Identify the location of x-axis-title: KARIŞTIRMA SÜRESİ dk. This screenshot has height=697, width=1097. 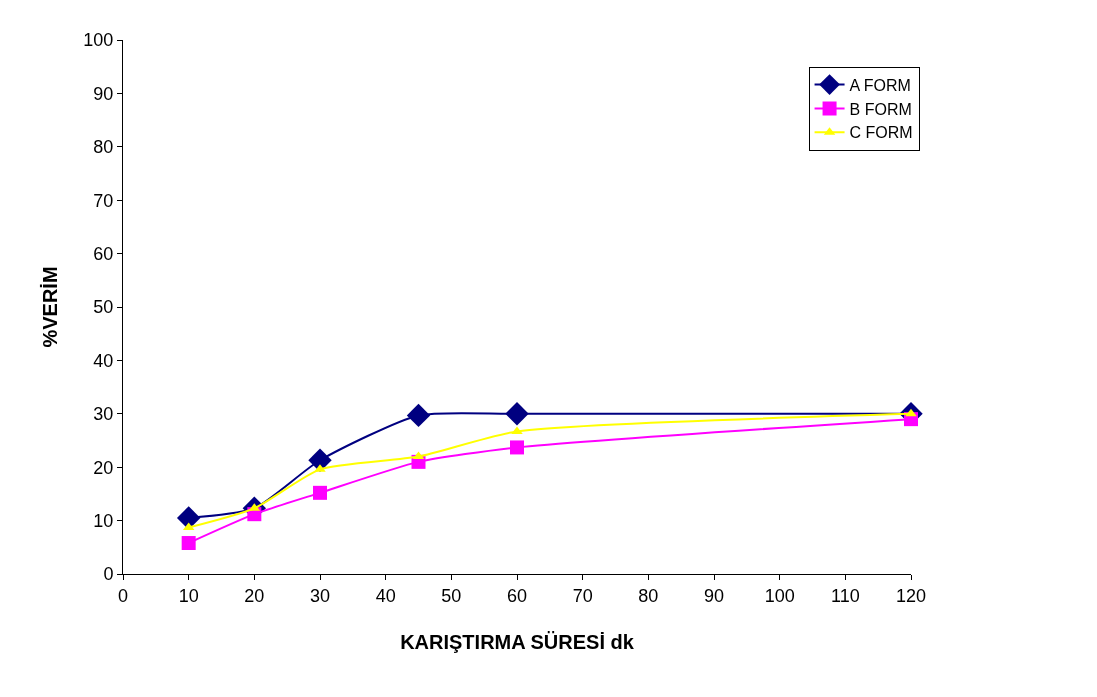
(517, 642).